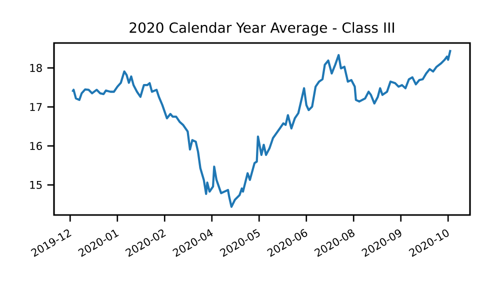  I want to click on y-tick-label: 17, so click(36, 107).